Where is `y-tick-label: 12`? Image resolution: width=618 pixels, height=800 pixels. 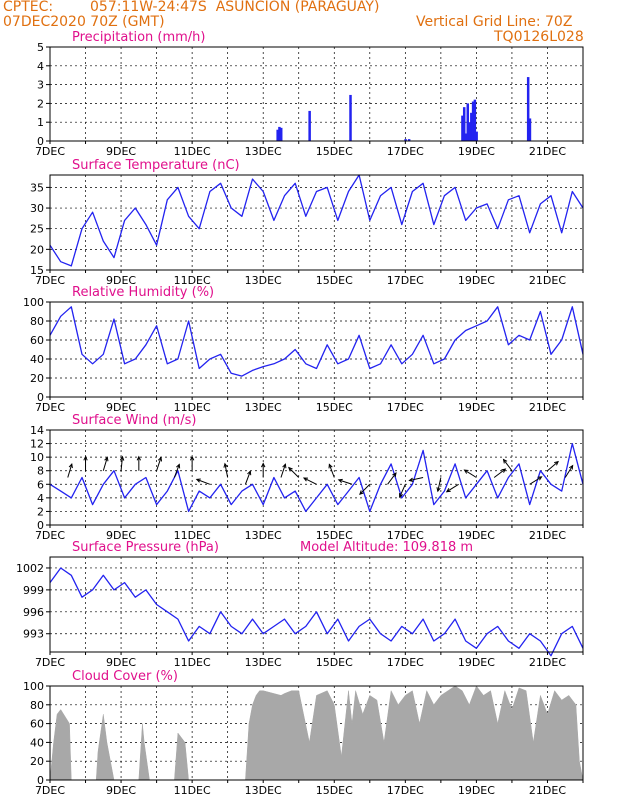
y-tick-label: 12 is located at coordinates (37, 444).